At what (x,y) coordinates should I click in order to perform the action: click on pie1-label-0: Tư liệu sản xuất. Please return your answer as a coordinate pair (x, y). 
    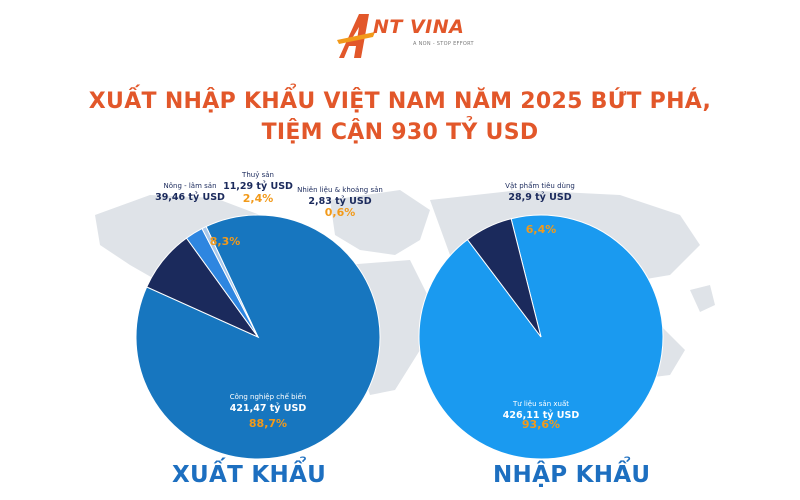
    Looking at the image, I should click on (540, 404).